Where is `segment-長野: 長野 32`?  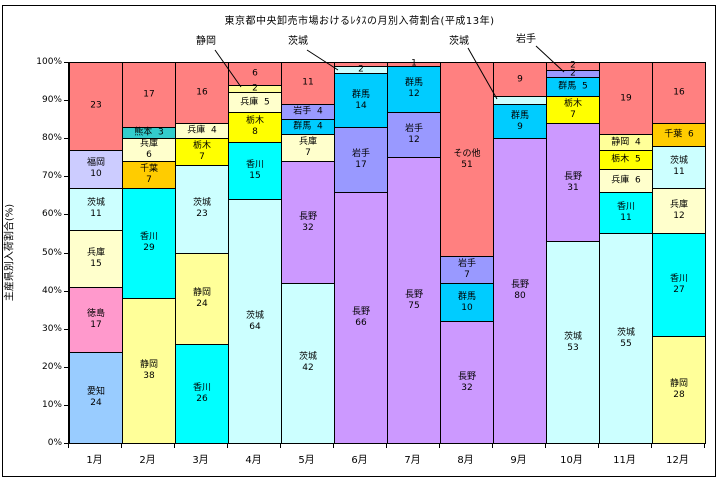 segment-長野: 長野 32 is located at coordinates (308, 222).